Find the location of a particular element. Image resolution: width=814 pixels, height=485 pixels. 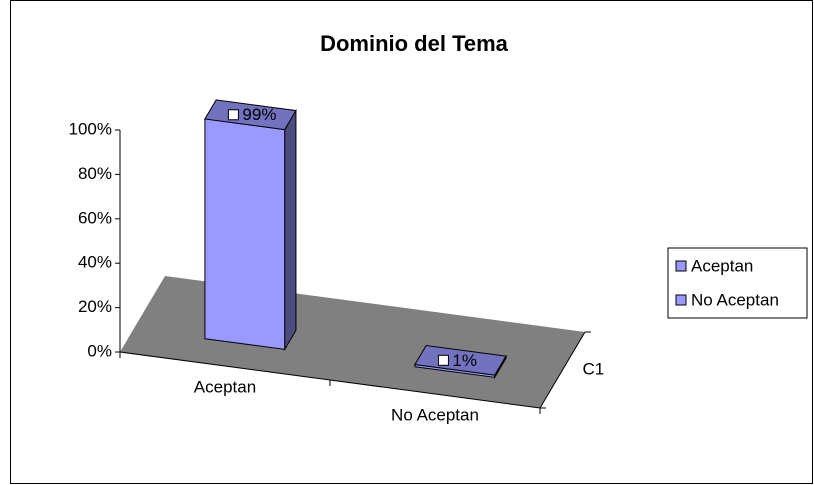

y-tick-label: 0% is located at coordinates (99, 350).